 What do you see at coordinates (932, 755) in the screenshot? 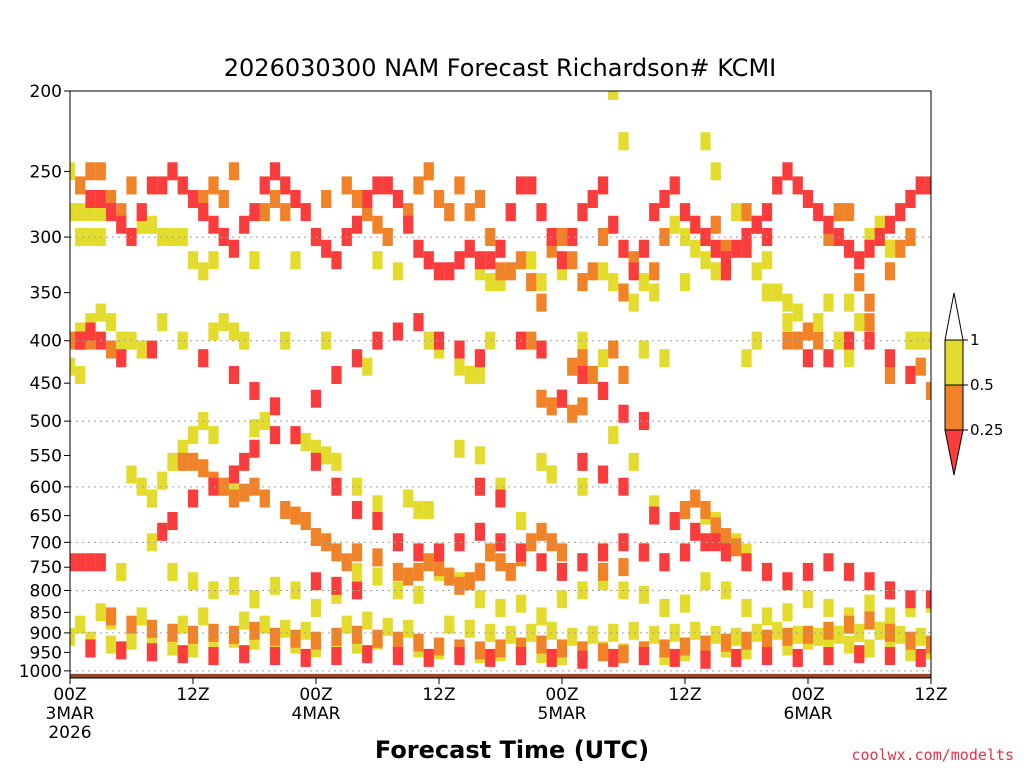
I see `credit-link: coolwx.com/modelts` at bounding box center [932, 755].